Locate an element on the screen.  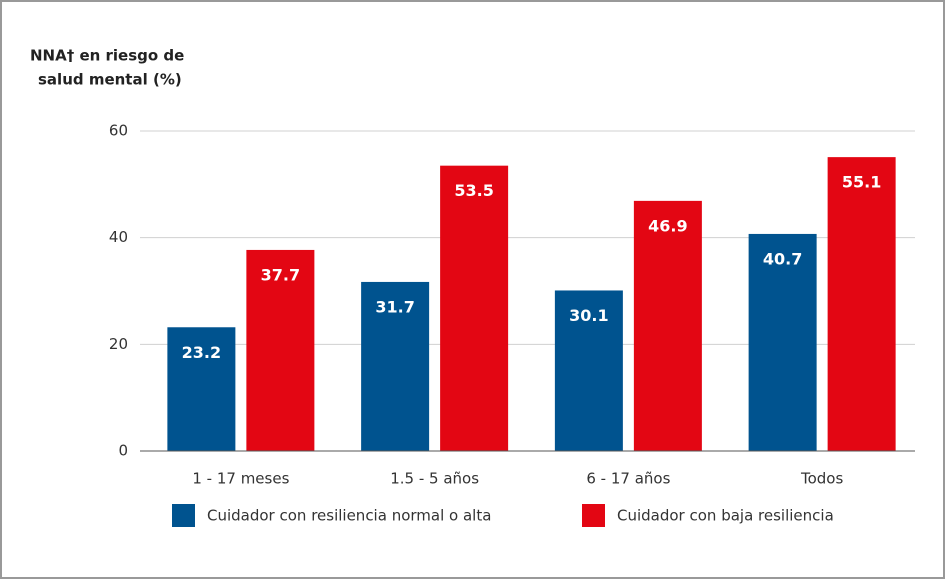
value-label: 53.5 is located at coordinates (473, 190).